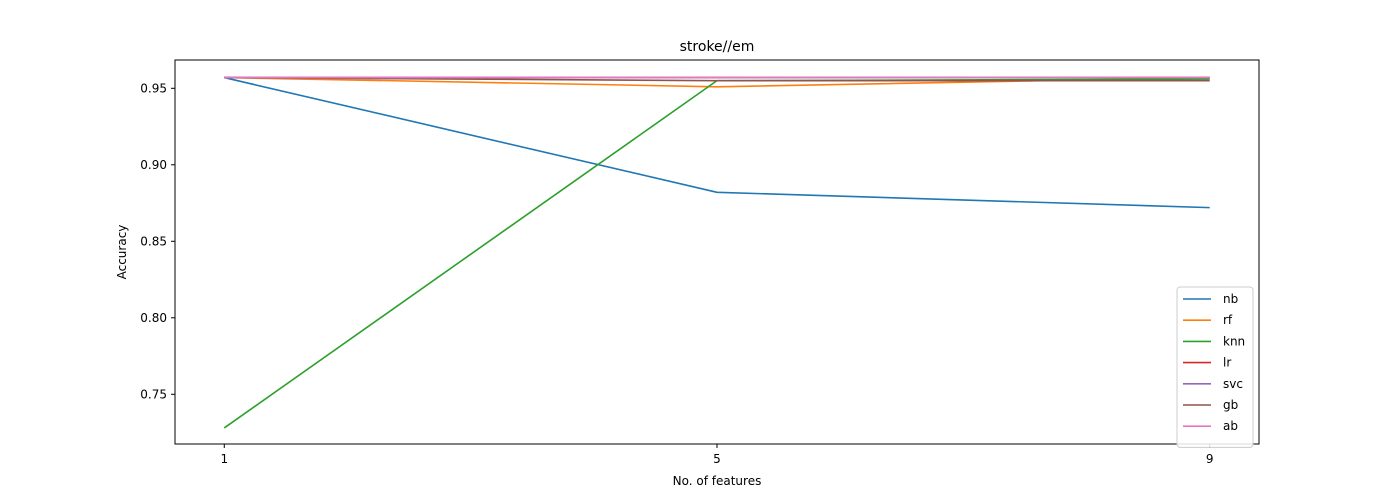 The height and width of the screenshot is (500, 1400). Describe the element at coordinates (153, 88) in the screenshot. I see `y-tick-label: 0.95` at that location.